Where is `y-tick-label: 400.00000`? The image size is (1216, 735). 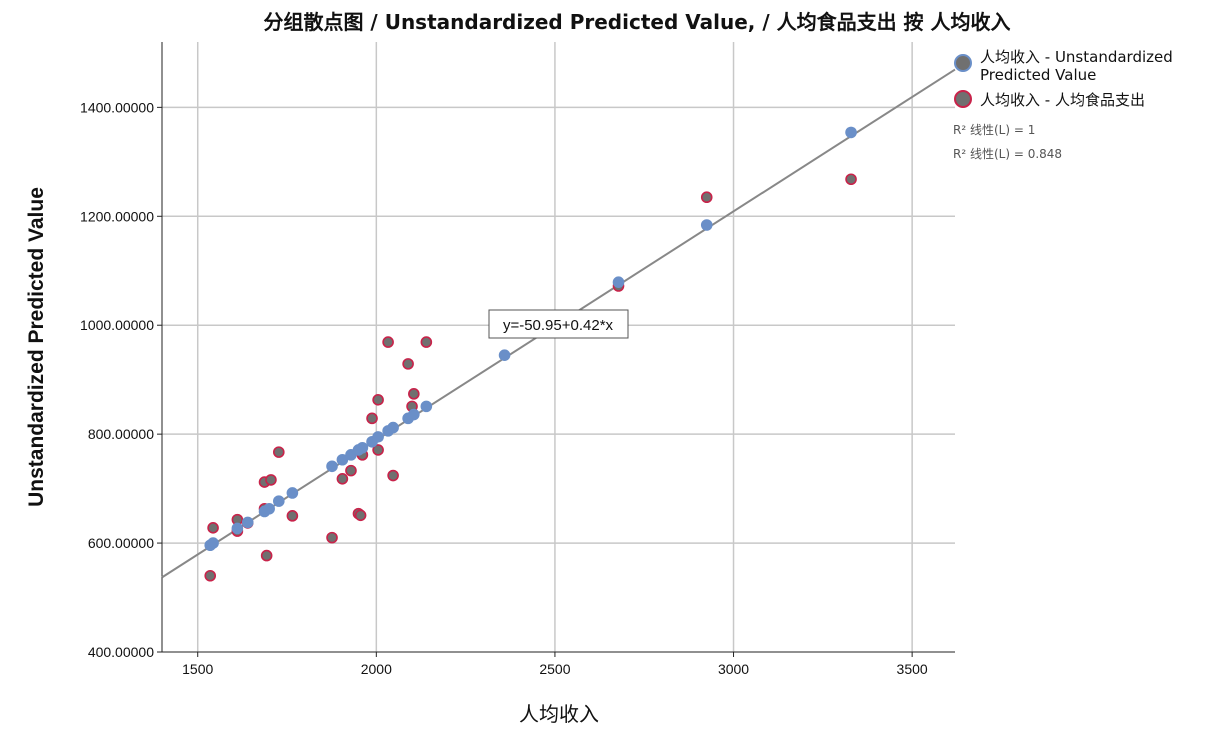 y-tick-label: 400.00000 is located at coordinates (121, 652).